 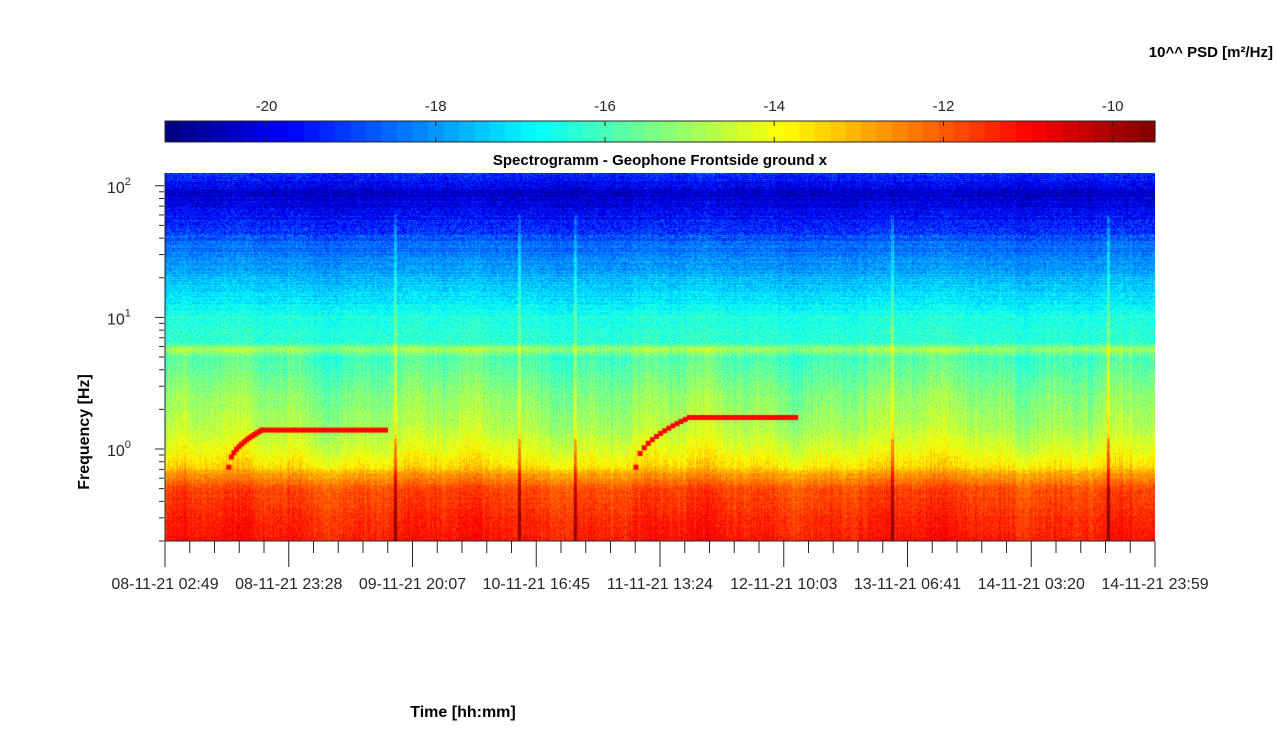 I want to click on y-tick-label: 10¹, so click(x=119, y=317).